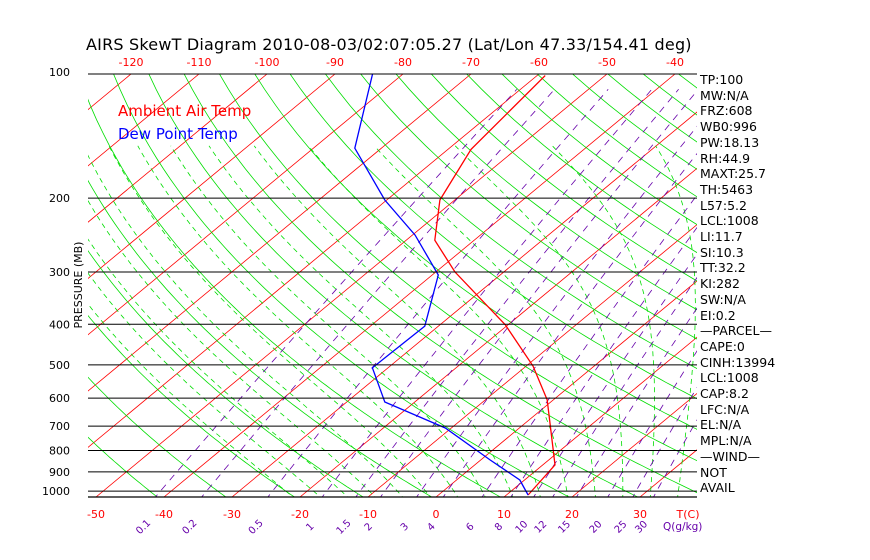 The height and width of the screenshot is (560, 870). I want to click on stat-item: NOT, so click(713, 472).